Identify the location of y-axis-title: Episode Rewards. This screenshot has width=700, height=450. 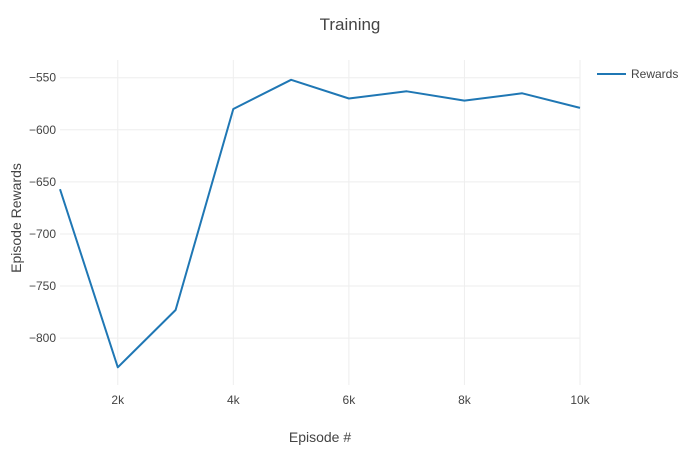
(16, 218).